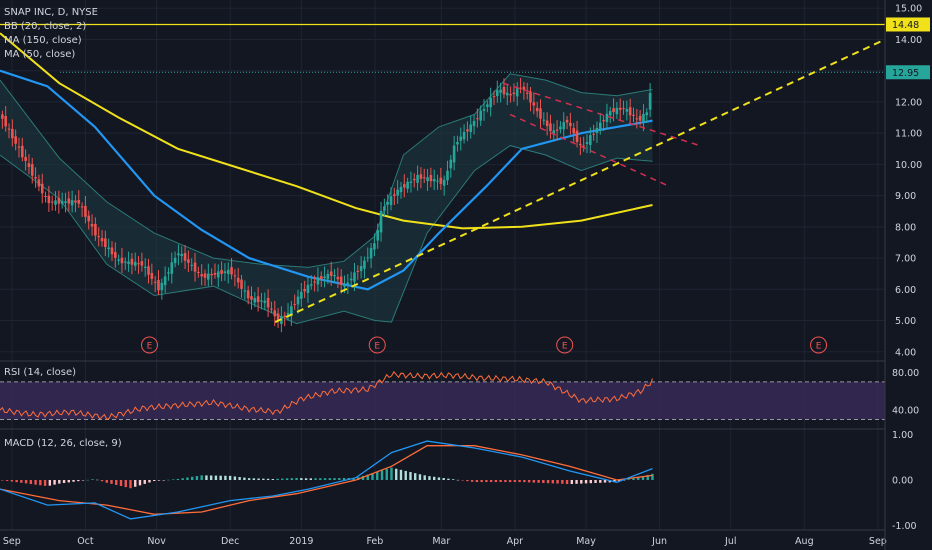 The height and width of the screenshot is (550, 932). I want to click on time-tick-label: May, so click(586, 541).